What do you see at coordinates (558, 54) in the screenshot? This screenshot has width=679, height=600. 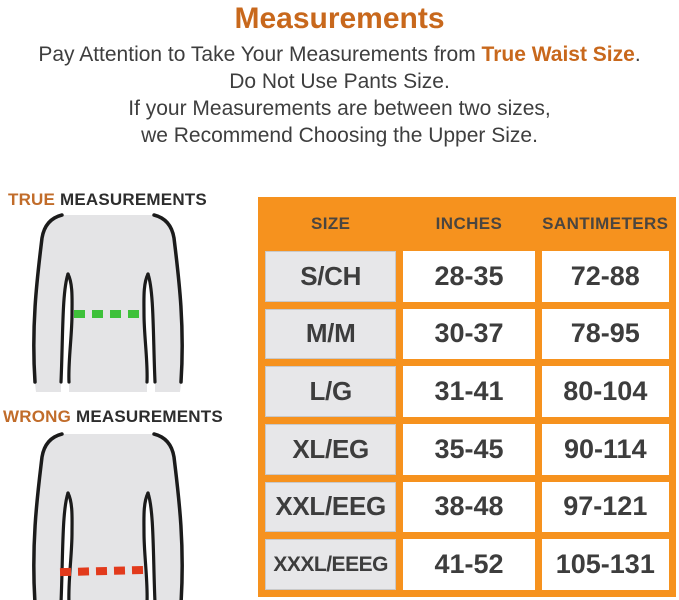 I see `true-waist-size-highlight: True Waist Size` at bounding box center [558, 54].